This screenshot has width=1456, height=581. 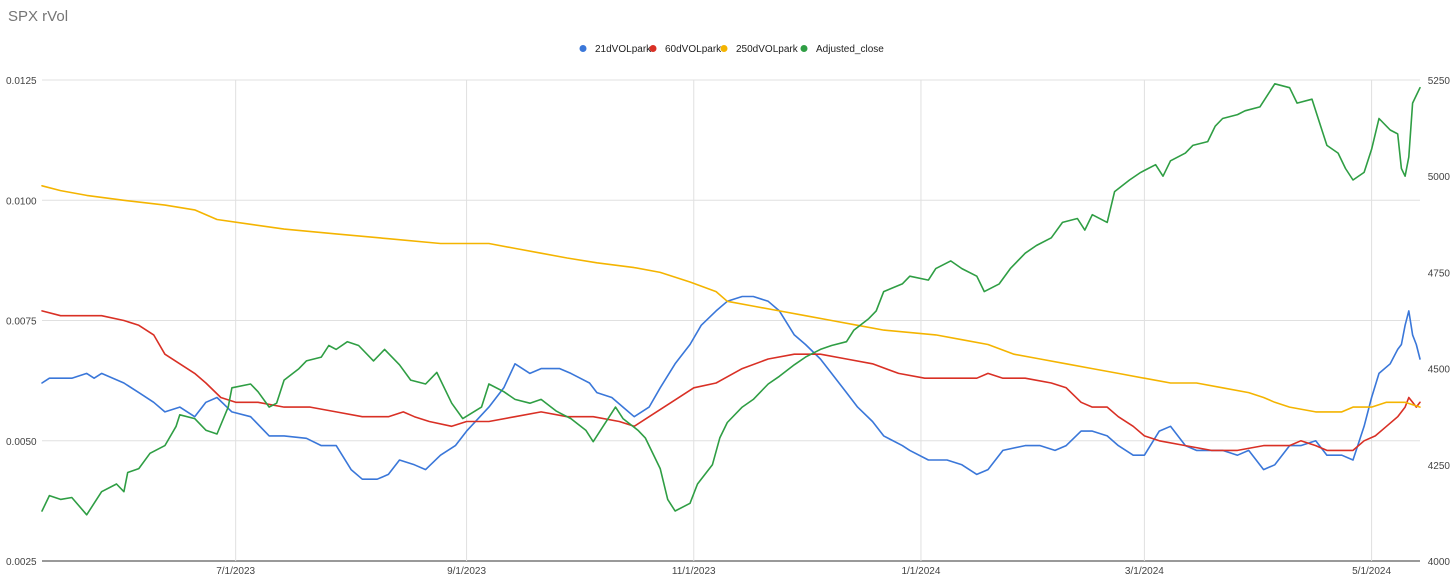 I want to click on left-tick-label: 0.0075, so click(x=21, y=322).